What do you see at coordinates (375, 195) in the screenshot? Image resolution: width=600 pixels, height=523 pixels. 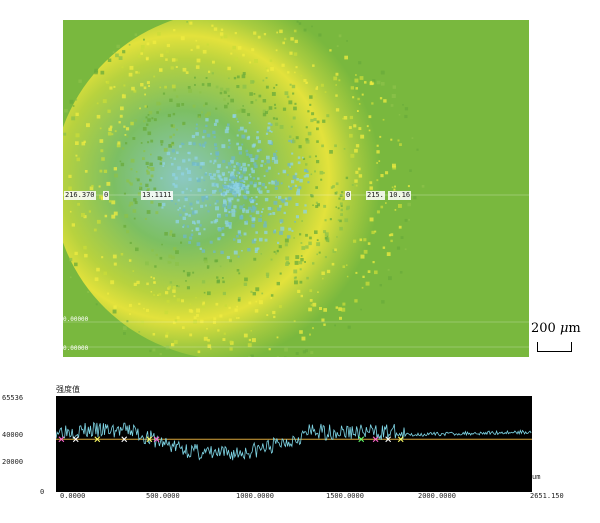 I see `line-label-right: 215.` at bounding box center [375, 195].